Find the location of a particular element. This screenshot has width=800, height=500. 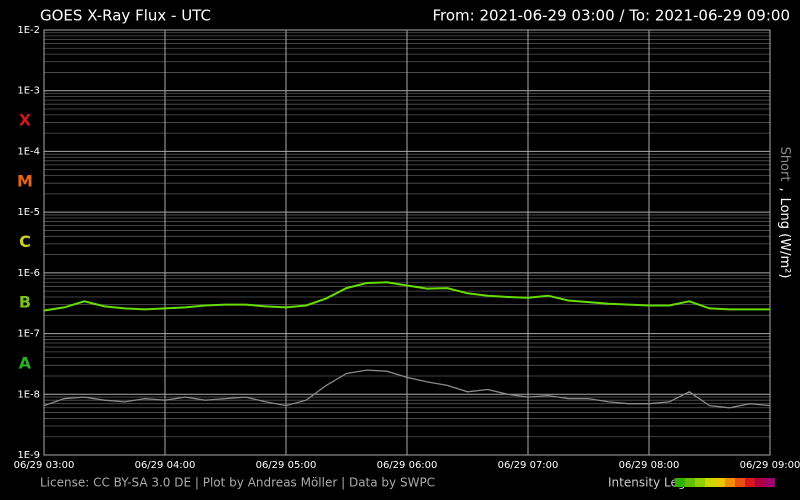

y-tick-label: 1E-9 is located at coordinates (28, 455).